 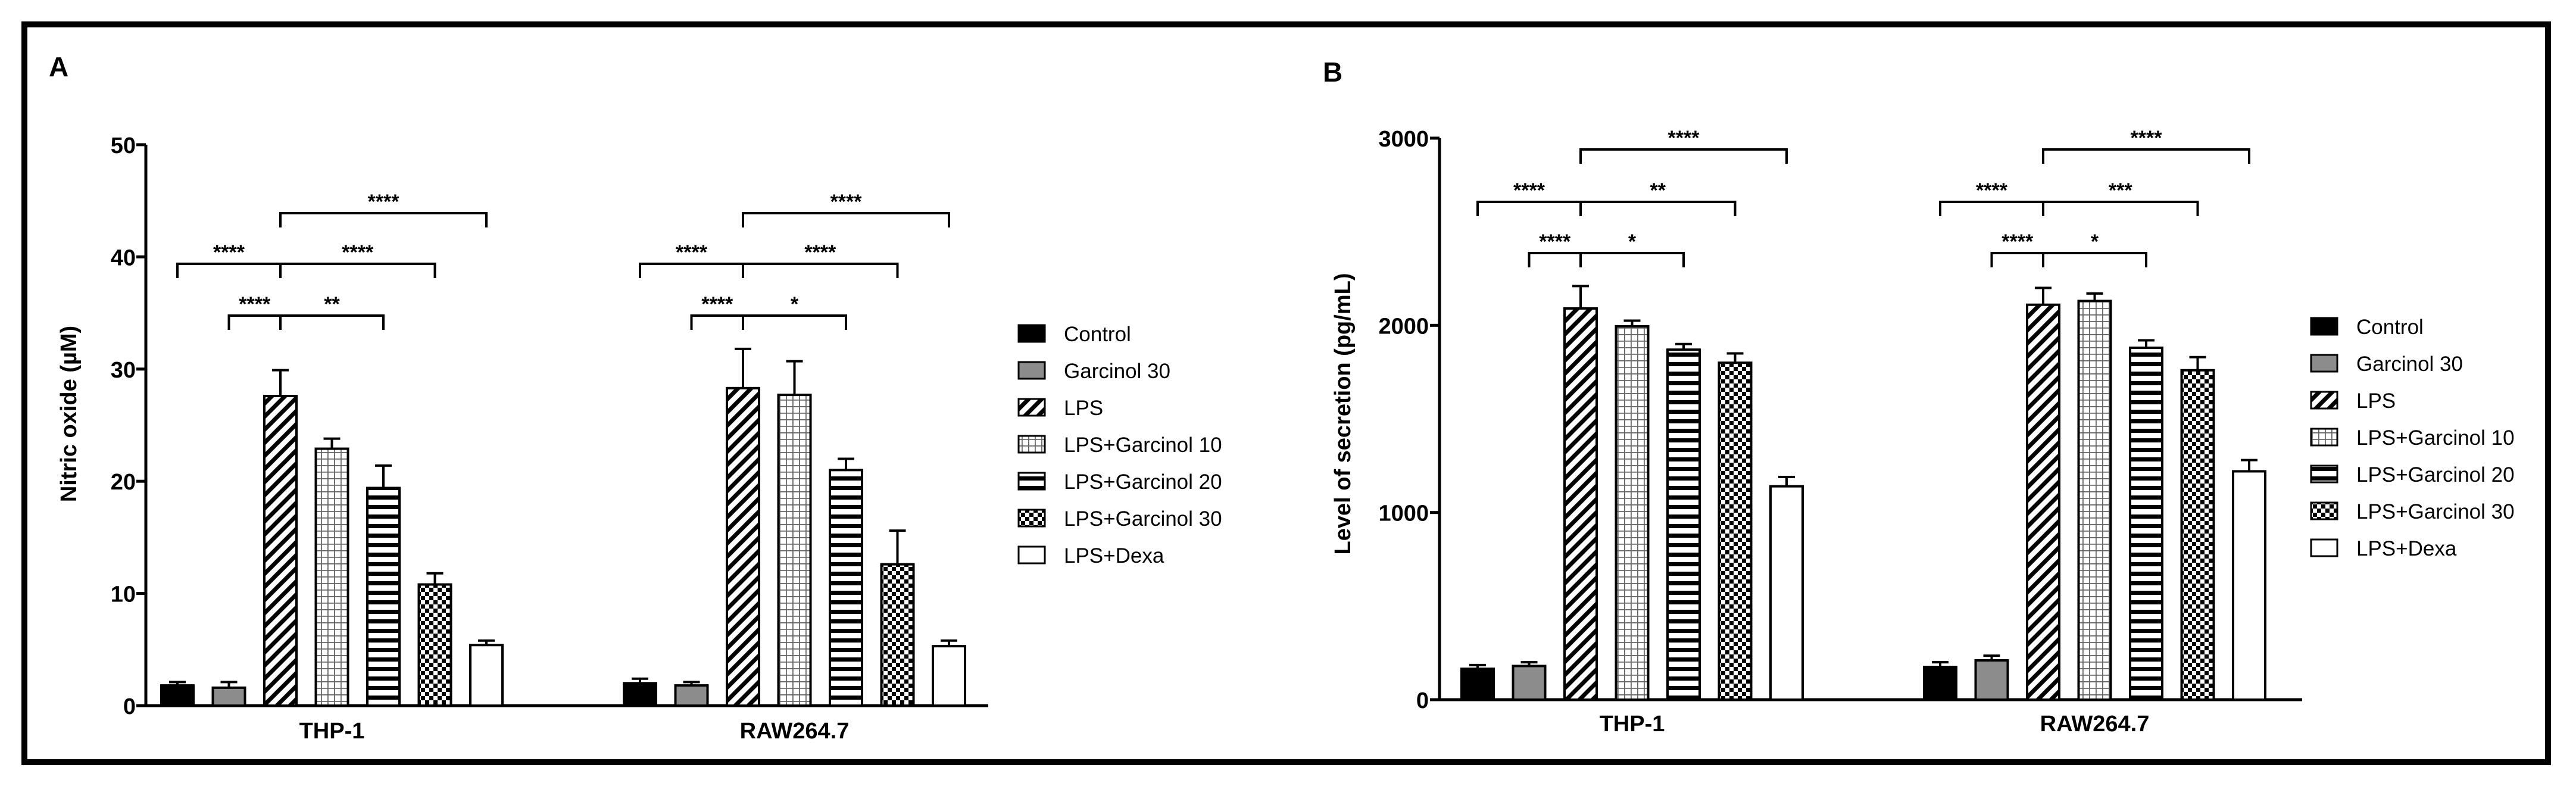 I want to click on panel-a-y-axis-label: Nitric oxide (µM), so click(x=69, y=414).